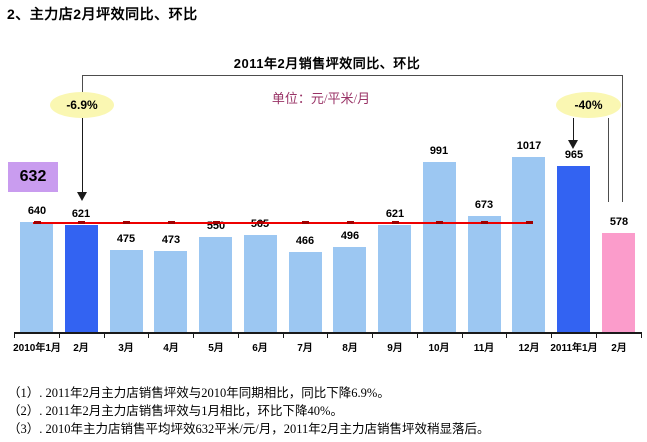  Describe the element at coordinates (37, 211) in the screenshot. I see `bar-value-label: 640` at that location.